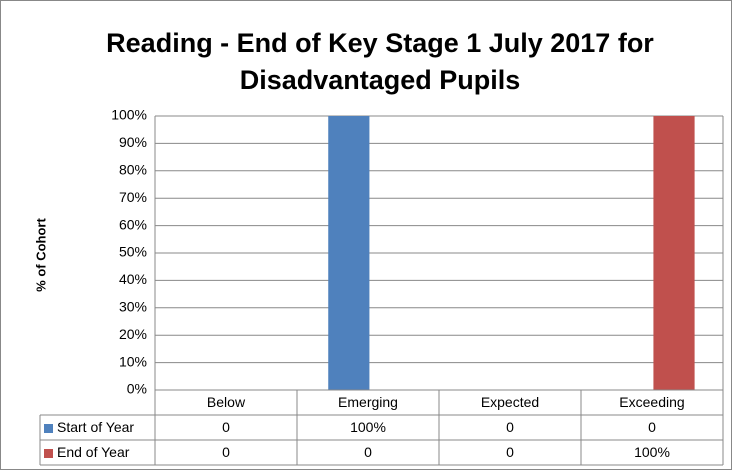  Describe the element at coordinates (95, 427) in the screenshot. I see `legend-label: Start of Year` at that location.